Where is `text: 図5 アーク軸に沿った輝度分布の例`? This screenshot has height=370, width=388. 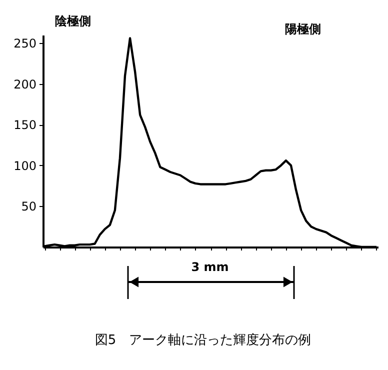 text: 図5 アーク軸に沿った輝度分布の例 is located at coordinates (203, 340).